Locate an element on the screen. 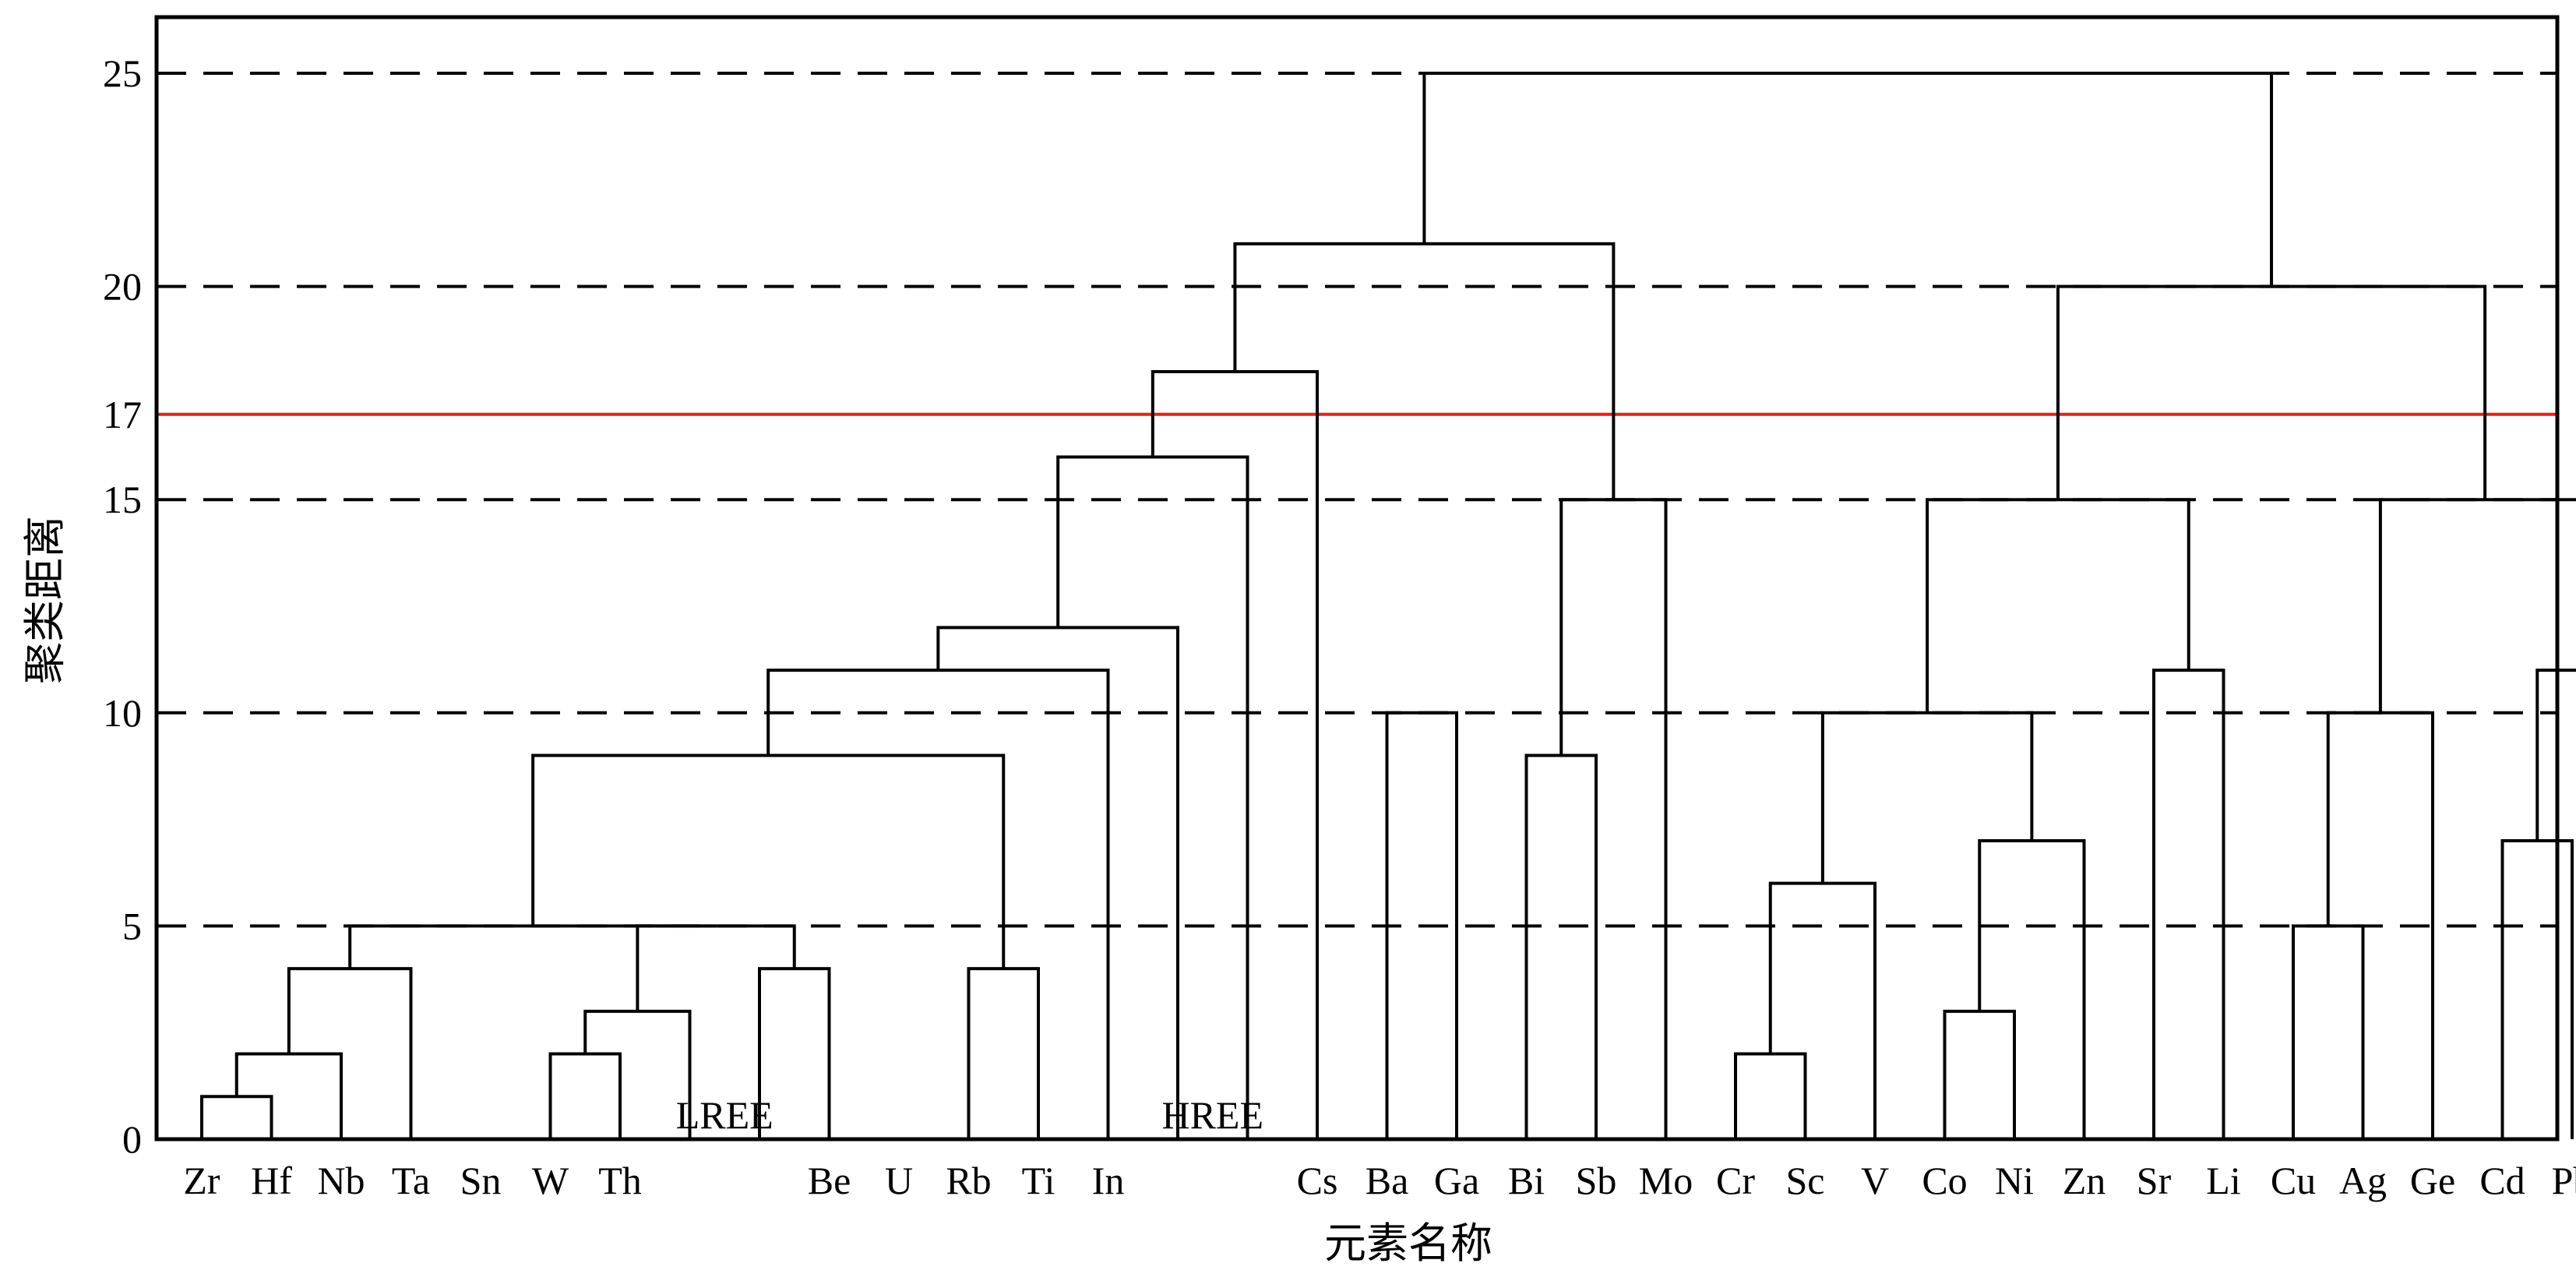 The width and height of the screenshot is (2576, 1281). leaf-label: Li is located at coordinates (2223, 1180).